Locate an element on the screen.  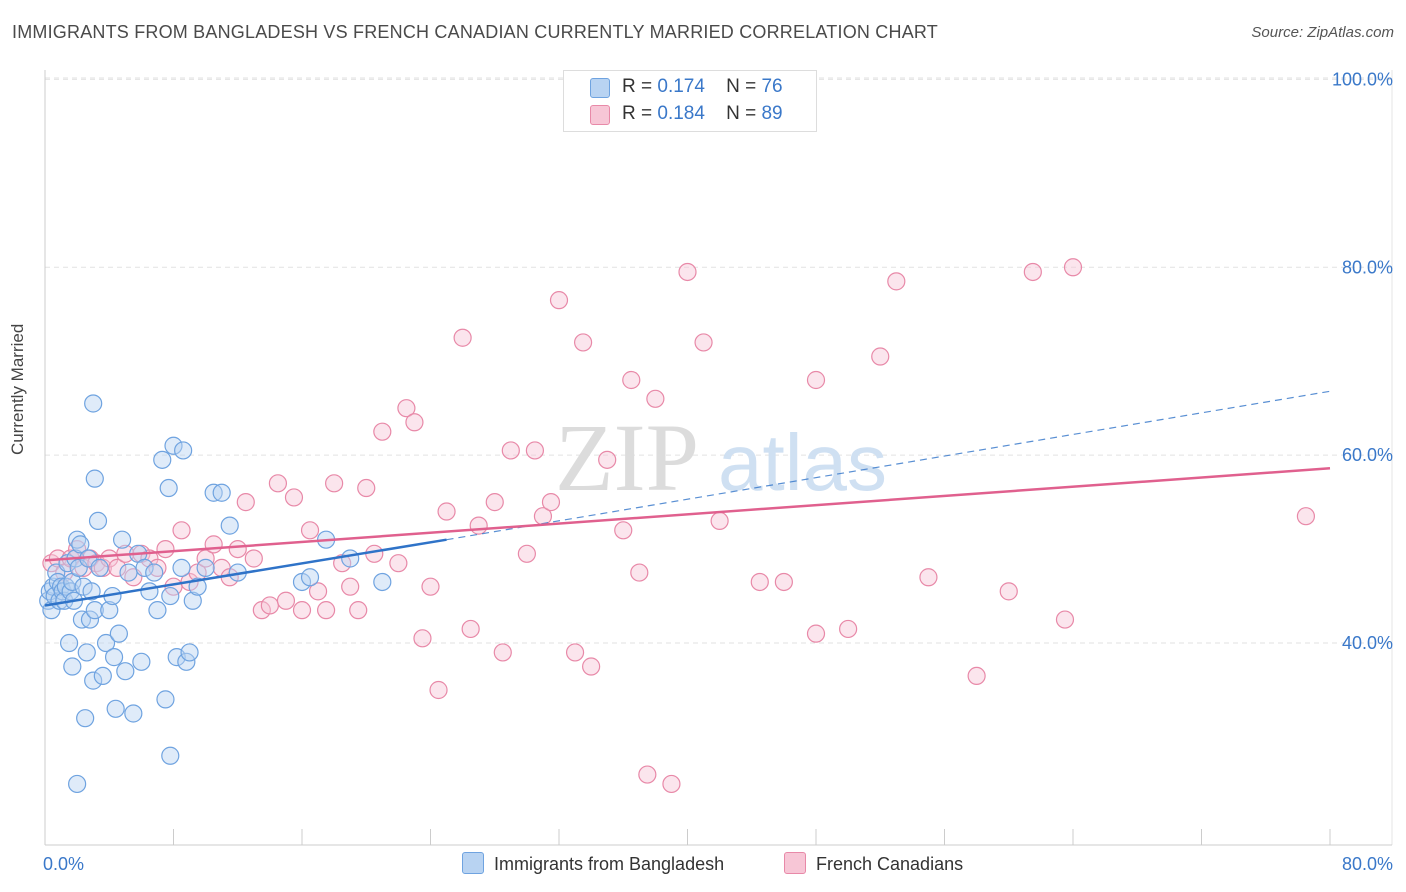
french-canadians-trend-line is located at coordinates (687, 514).